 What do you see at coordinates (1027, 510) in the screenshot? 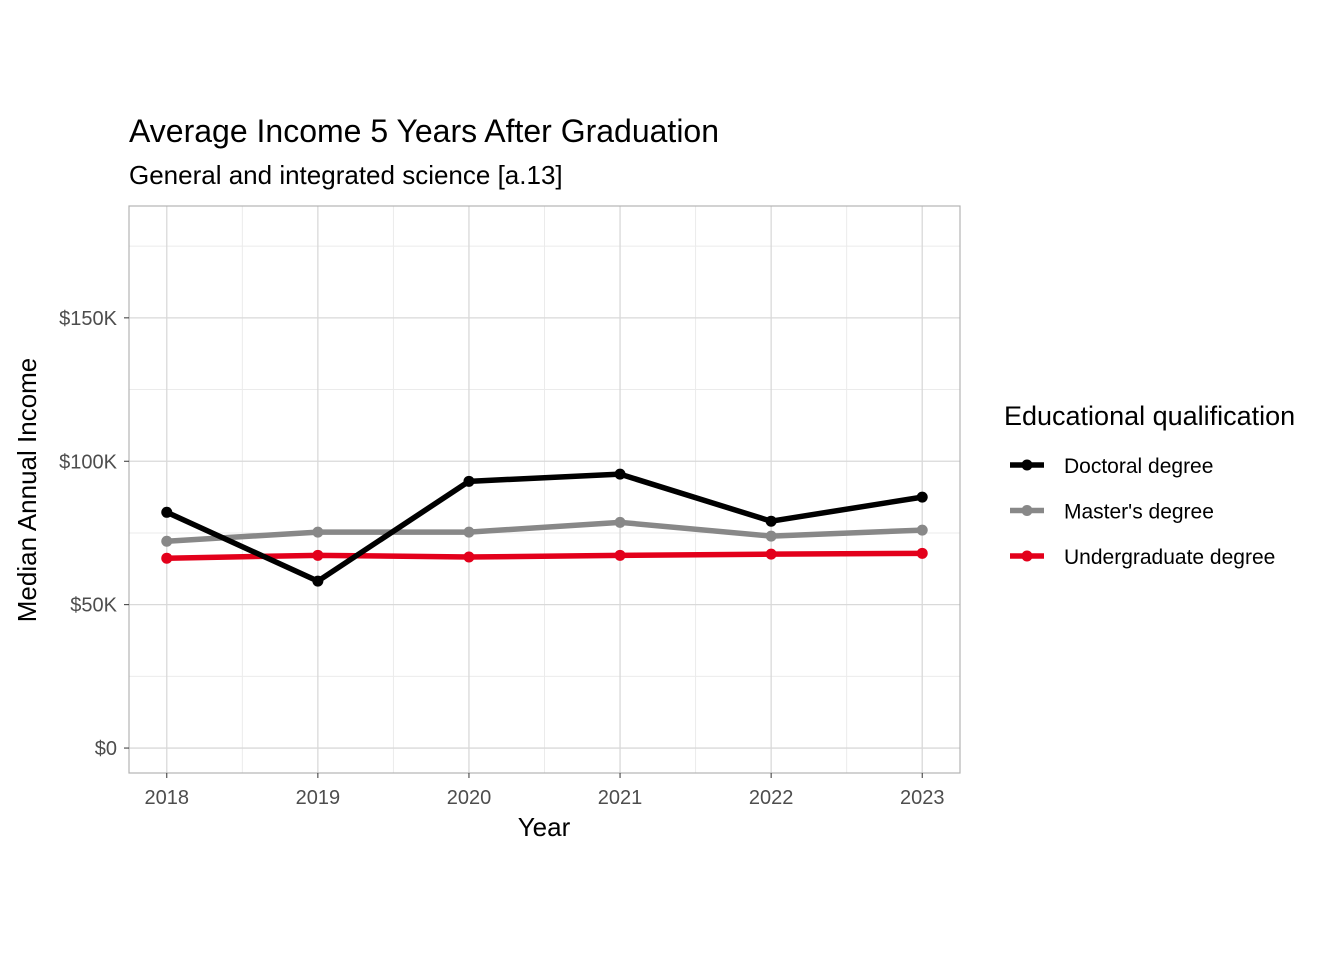
I see `legend-key-point-master-s-degree` at bounding box center [1027, 510].